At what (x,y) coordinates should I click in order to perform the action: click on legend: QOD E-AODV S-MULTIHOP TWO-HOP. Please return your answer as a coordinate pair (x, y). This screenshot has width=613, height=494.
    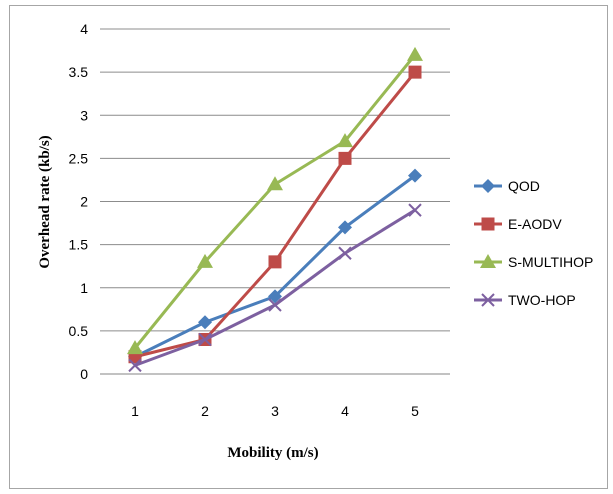
    Looking at the image, I should click on (533, 243).